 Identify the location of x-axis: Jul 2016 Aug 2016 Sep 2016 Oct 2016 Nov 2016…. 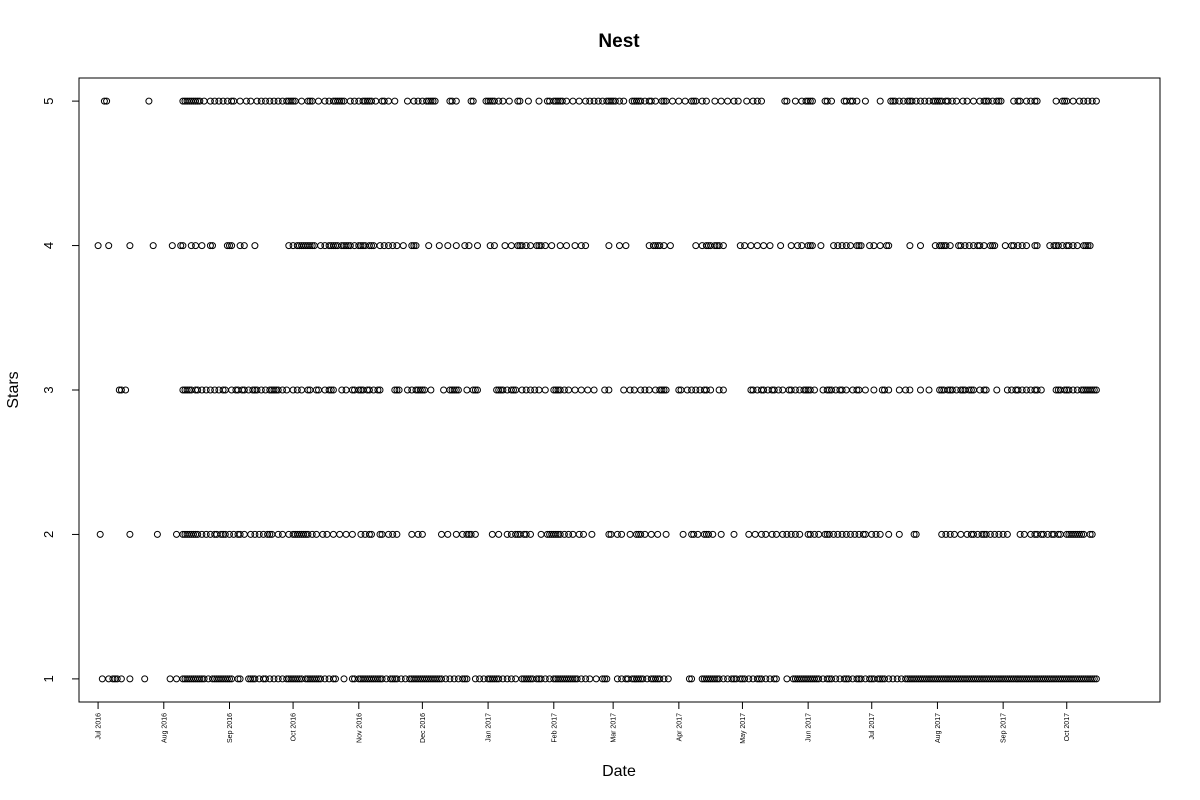
(583, 723).